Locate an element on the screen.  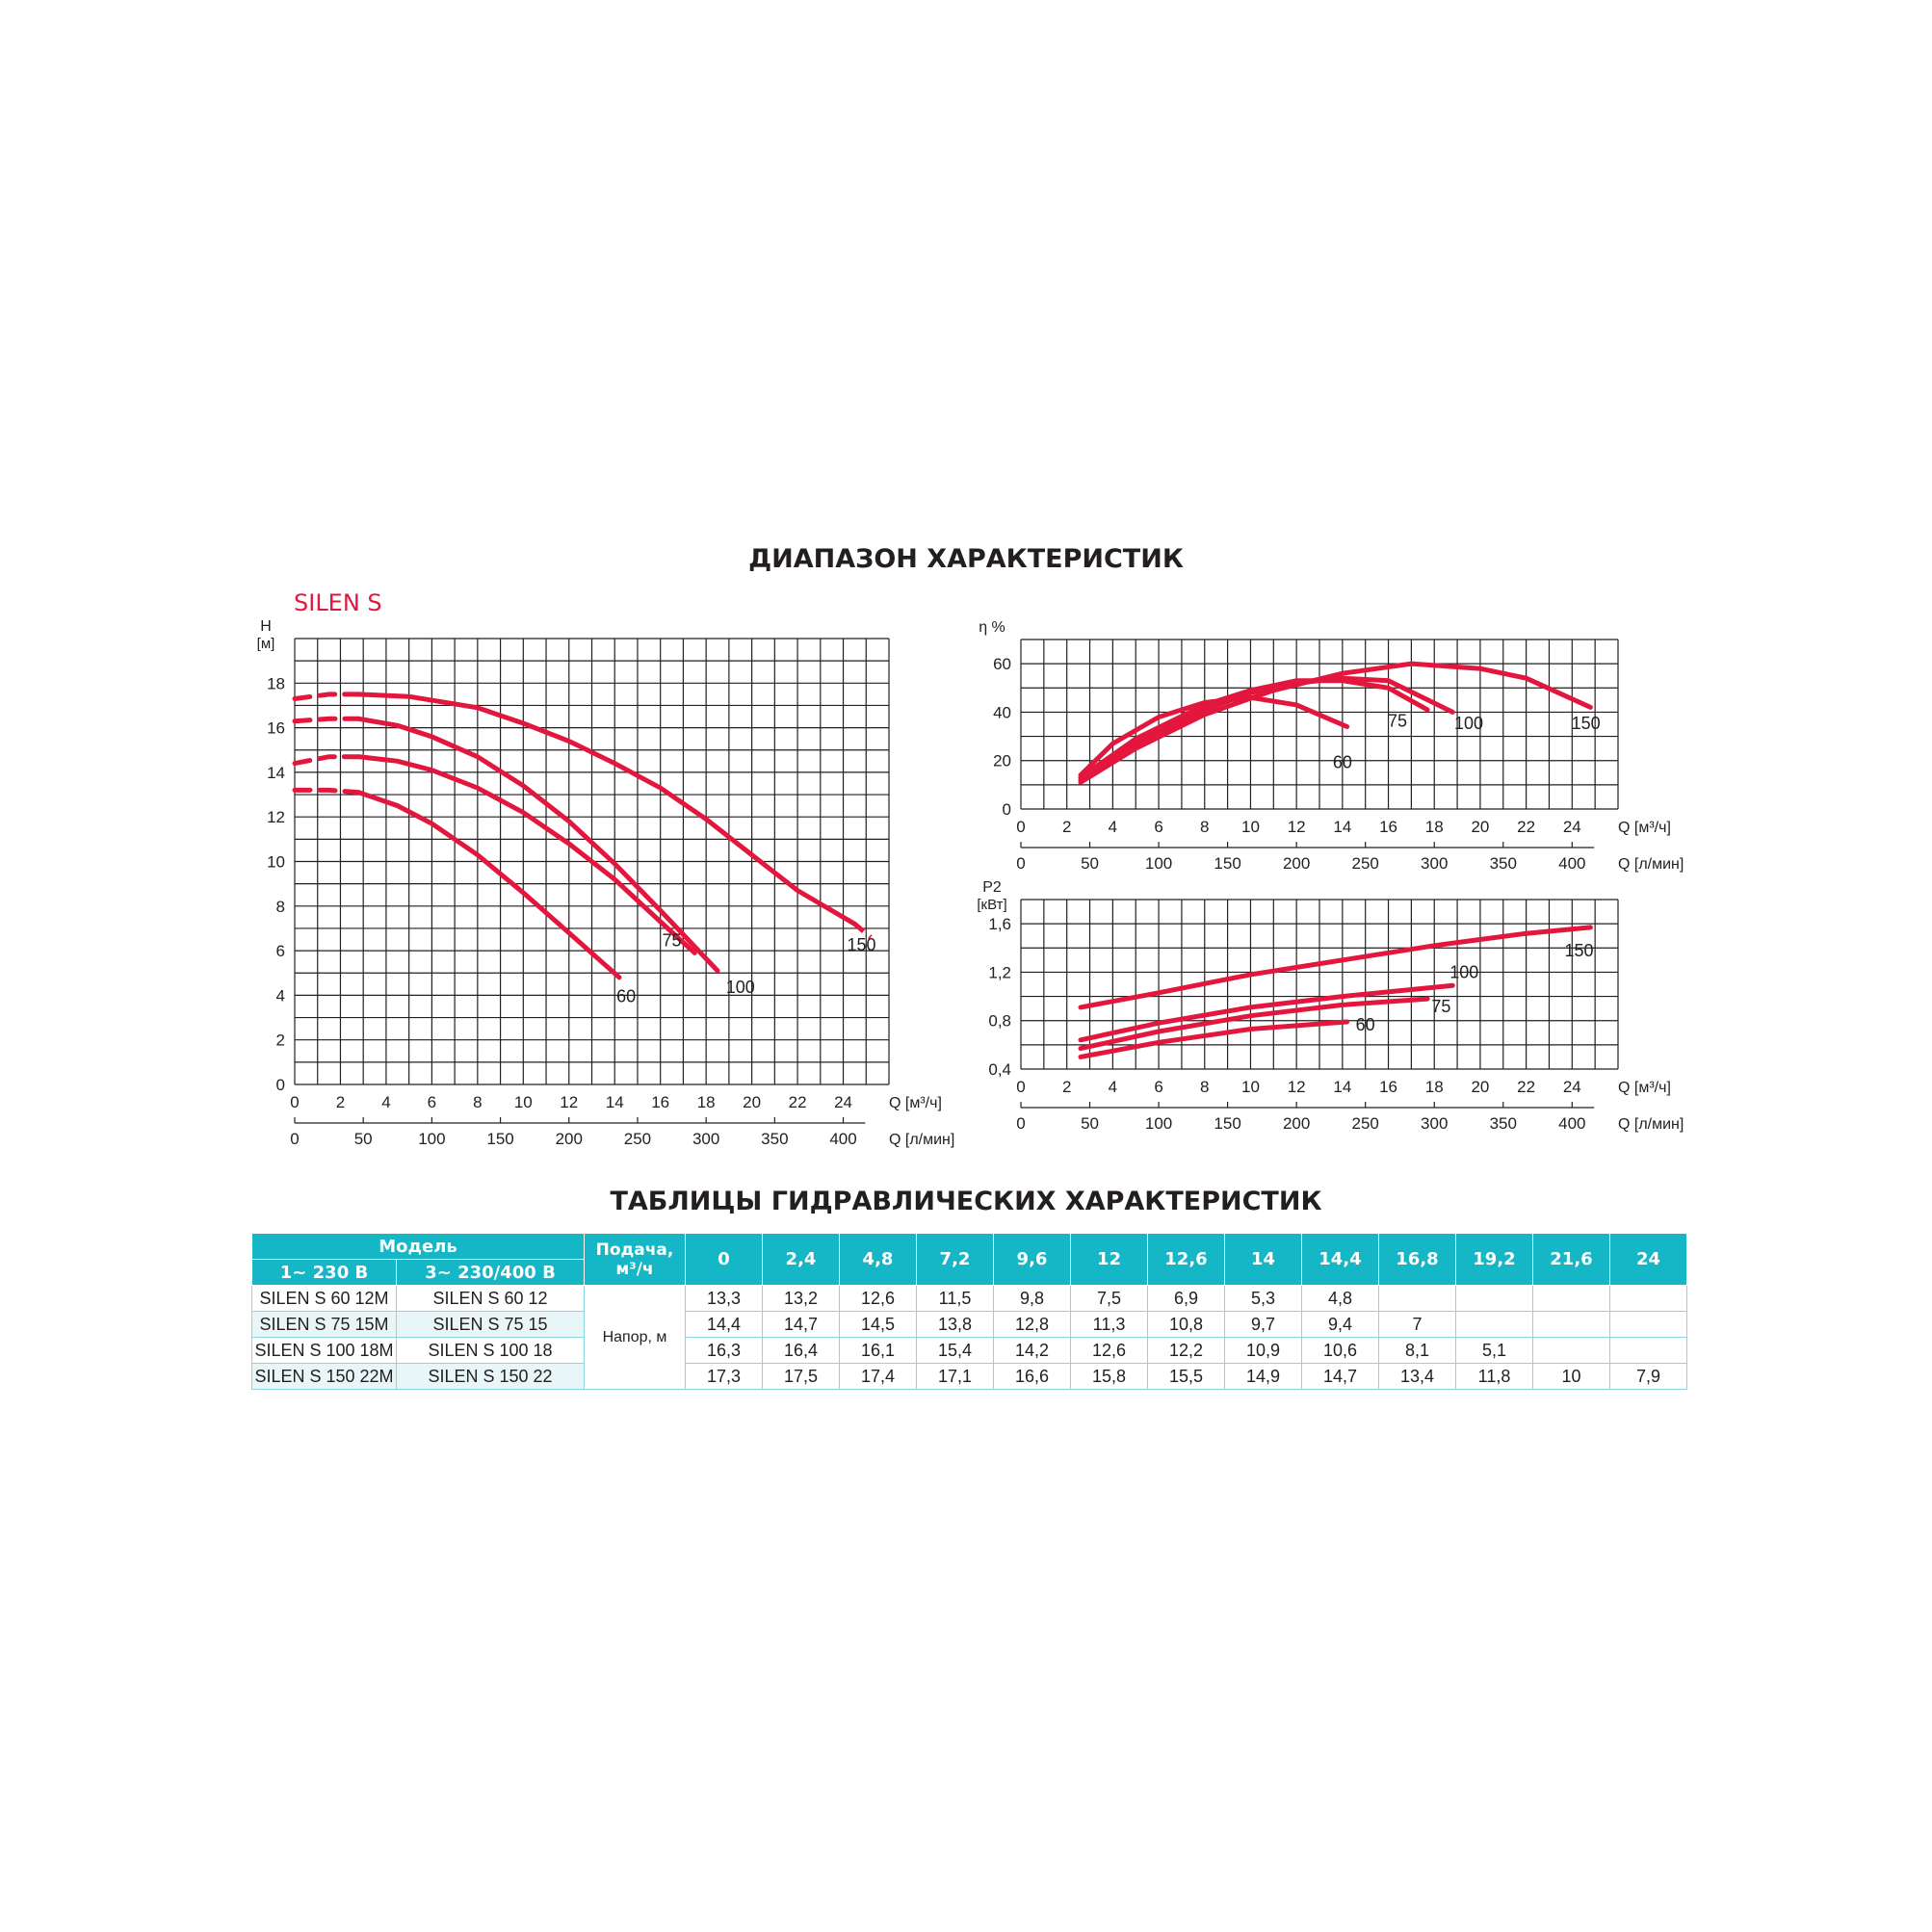
brand-title: SILEN S is located at coordinates (338, 602).